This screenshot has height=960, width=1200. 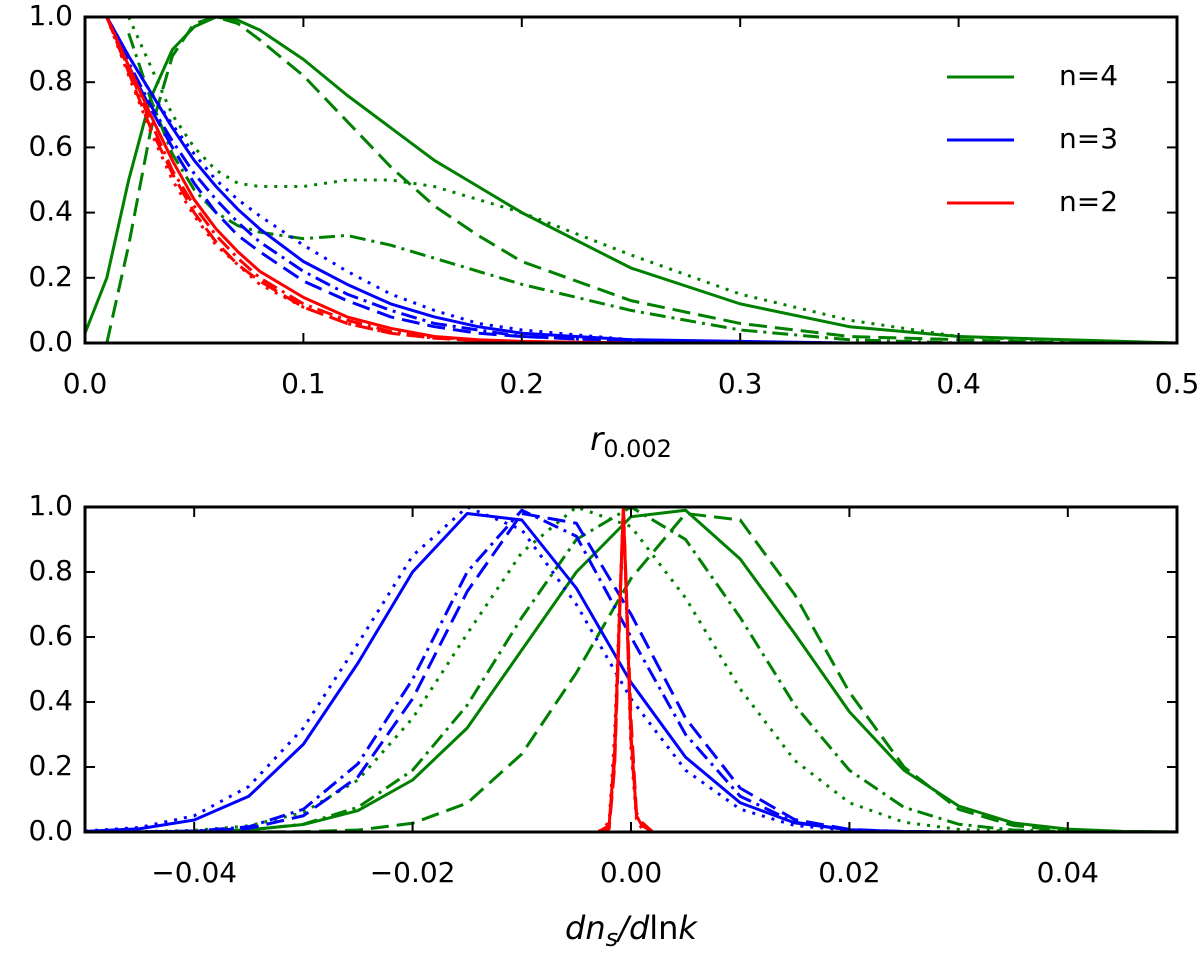 I want to click on x-tick-label: 0.3, so click(x=740, y=383).